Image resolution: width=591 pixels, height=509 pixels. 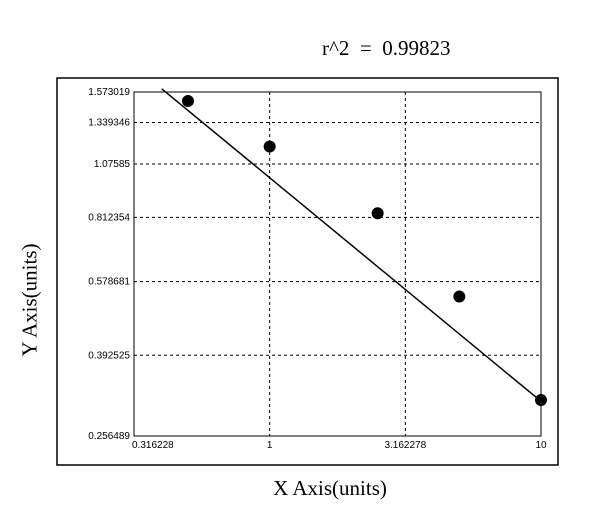 I want to click on y-tick-label: 0.578681, so click(x=109, y=282).